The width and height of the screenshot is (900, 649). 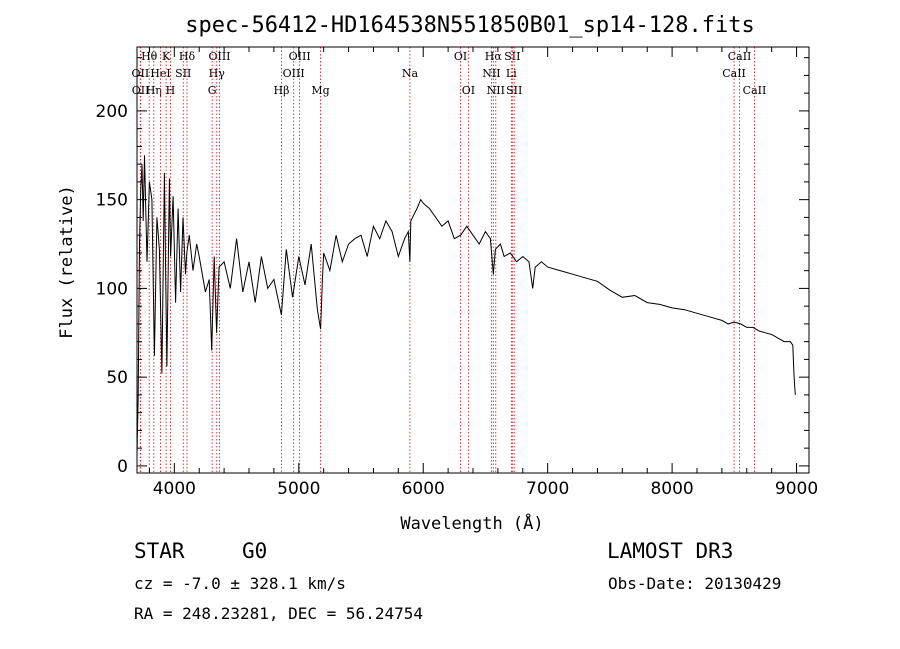 What do you see at coordinates (796, 489) in the screenshot?
I see `x-tick-label: 9000` at bounding box center [796, 489].